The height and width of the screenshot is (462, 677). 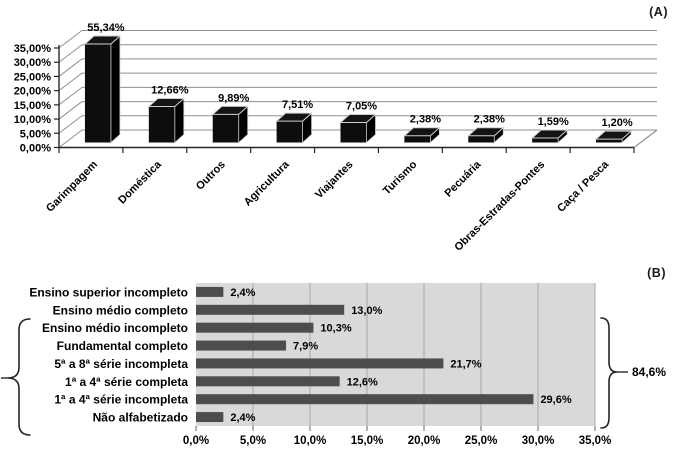 I want to click on y-tick-label: 35,00%, so click(x=33, y=49).